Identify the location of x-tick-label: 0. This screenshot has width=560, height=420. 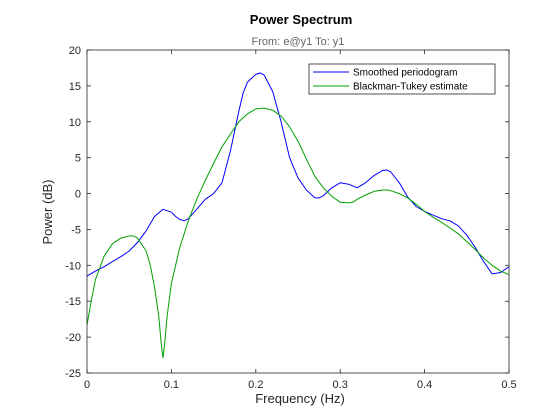
(87, 385).